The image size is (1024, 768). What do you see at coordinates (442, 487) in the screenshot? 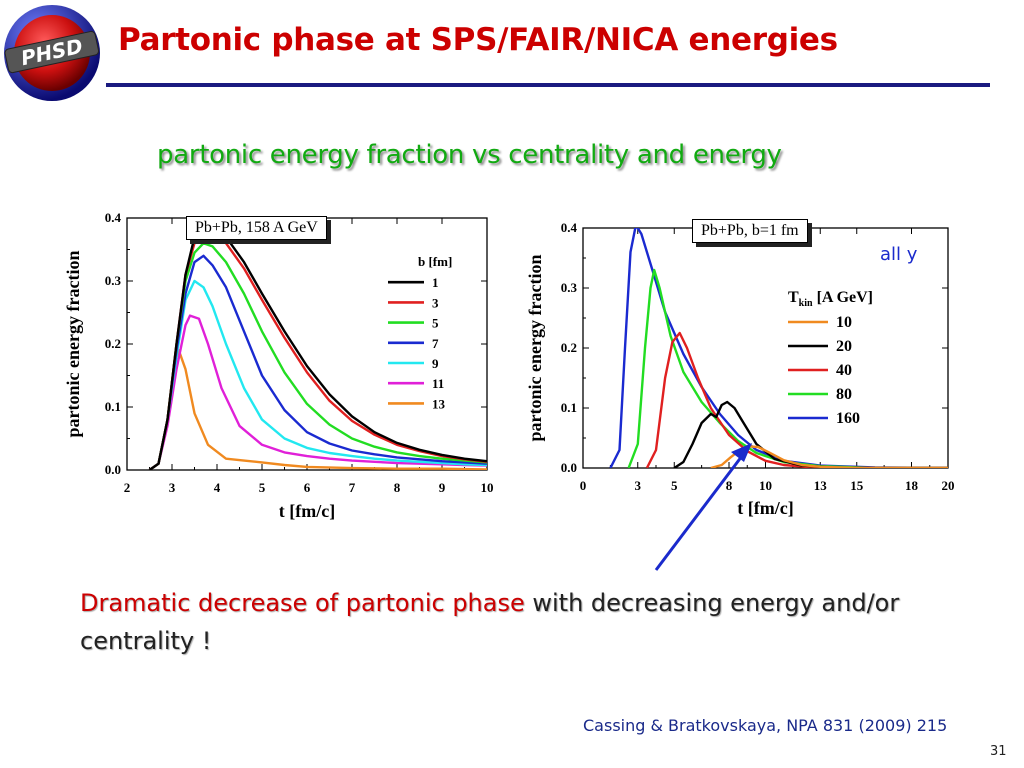
I see `x-tick-label: 9` at bounding box center [442, 487].